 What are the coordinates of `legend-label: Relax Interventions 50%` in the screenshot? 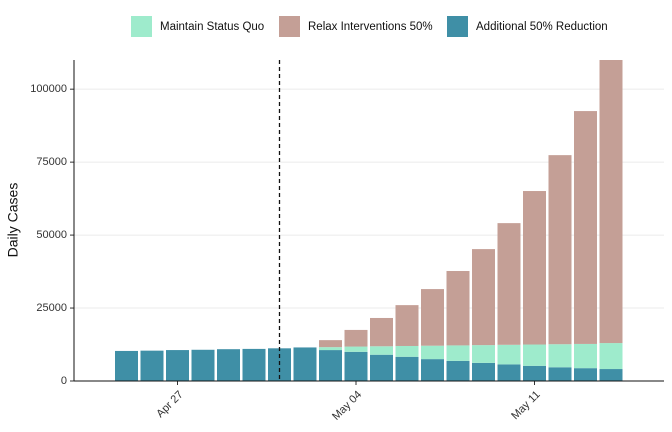 It's located at (370, 27).